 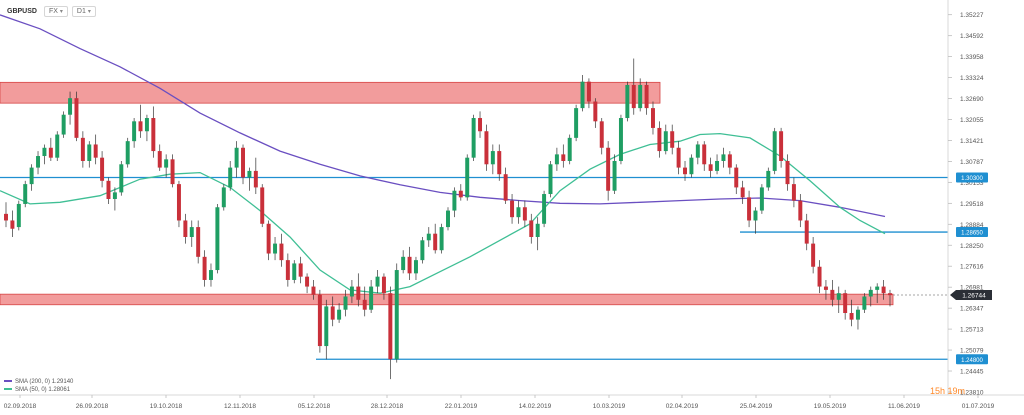 I want to click on legend-item-sma200: SMA (200, 0) 1.29140, so click(x=38, y=382).